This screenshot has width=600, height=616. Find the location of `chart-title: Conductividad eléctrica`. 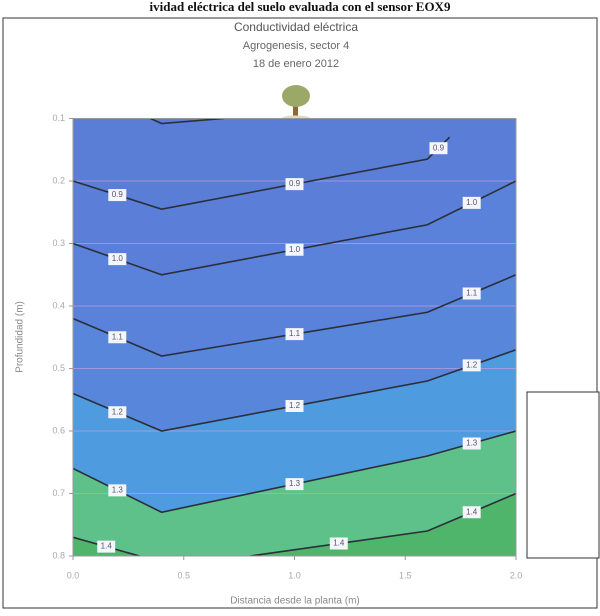

chart-title: Conductividad eléctrica is located at coordinates (296, 27).